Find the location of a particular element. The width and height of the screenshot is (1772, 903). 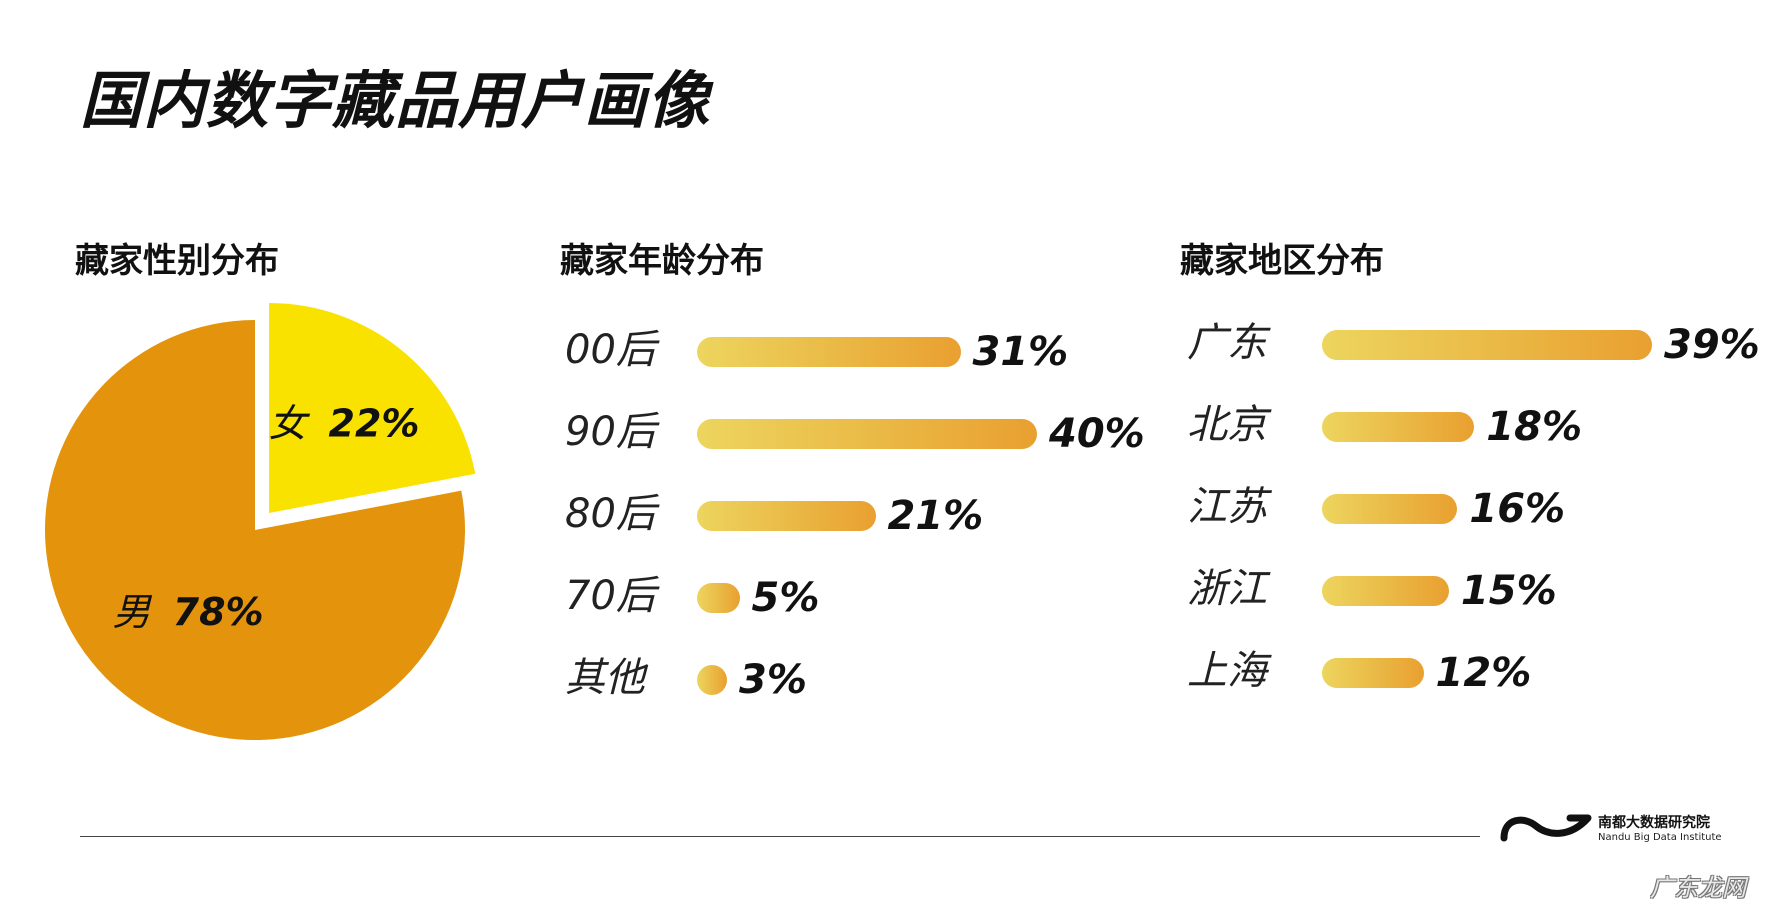

region-category-label: 北京 is located at coordinates (1227, 425).